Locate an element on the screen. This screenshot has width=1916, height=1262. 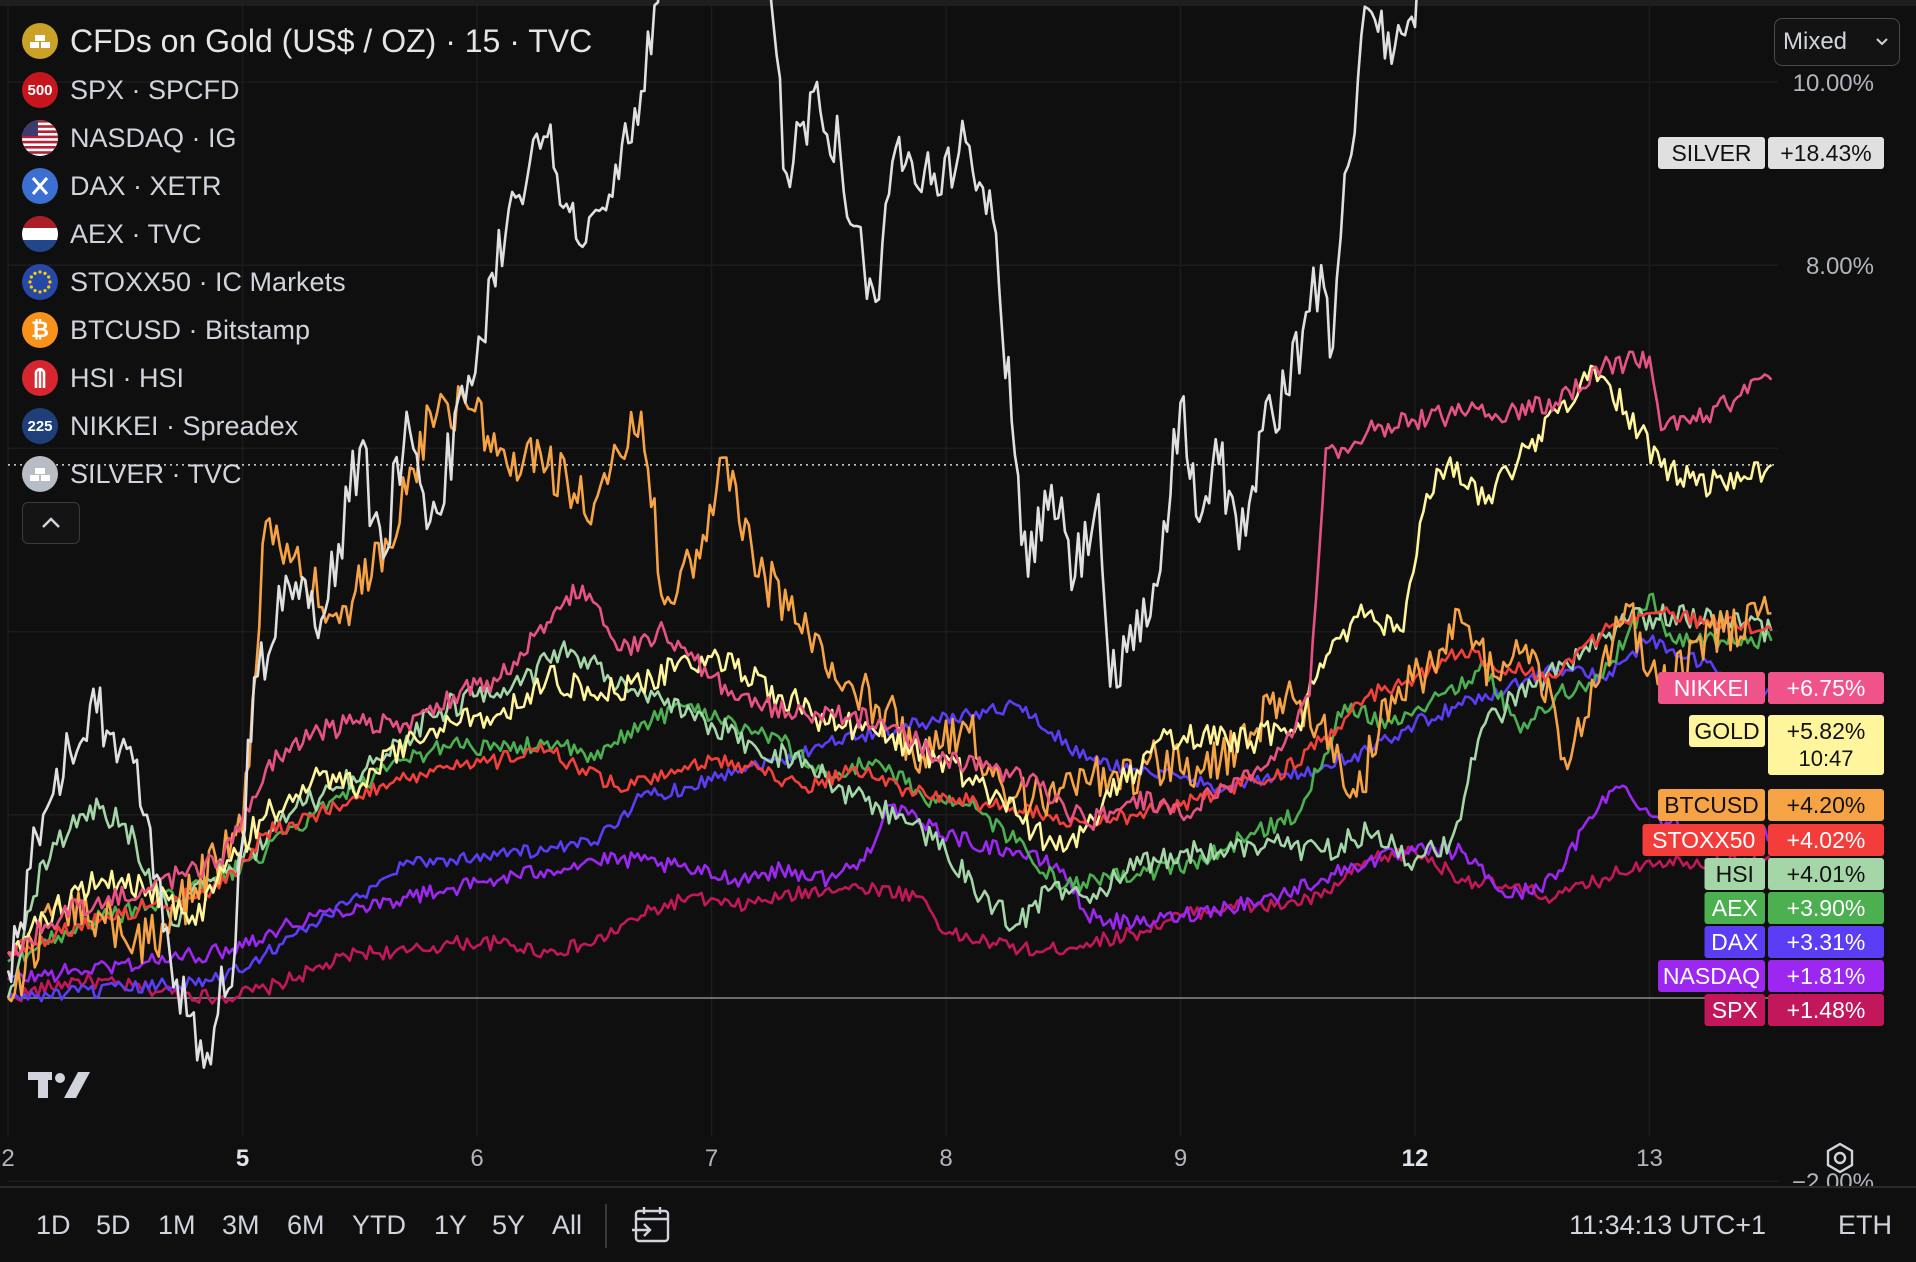
clock: 11:34:13 UTC+1 is located at coordinates (1667, 1225).